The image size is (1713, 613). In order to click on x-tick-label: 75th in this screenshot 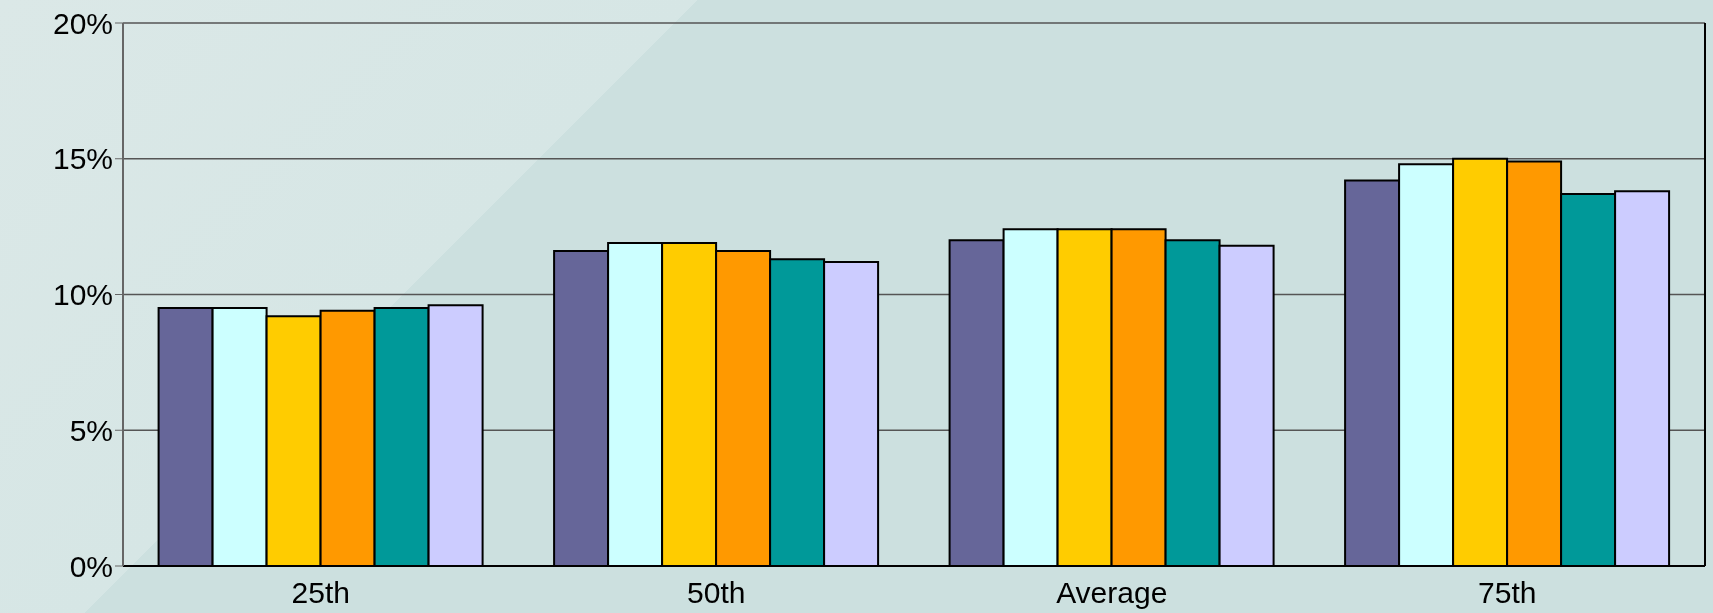, I will do `click(1507, 593)`.